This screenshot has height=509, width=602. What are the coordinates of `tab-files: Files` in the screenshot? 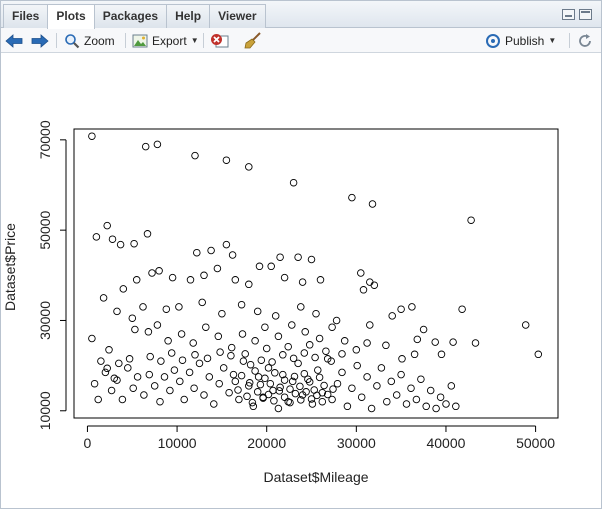 It's located at (26, 16).